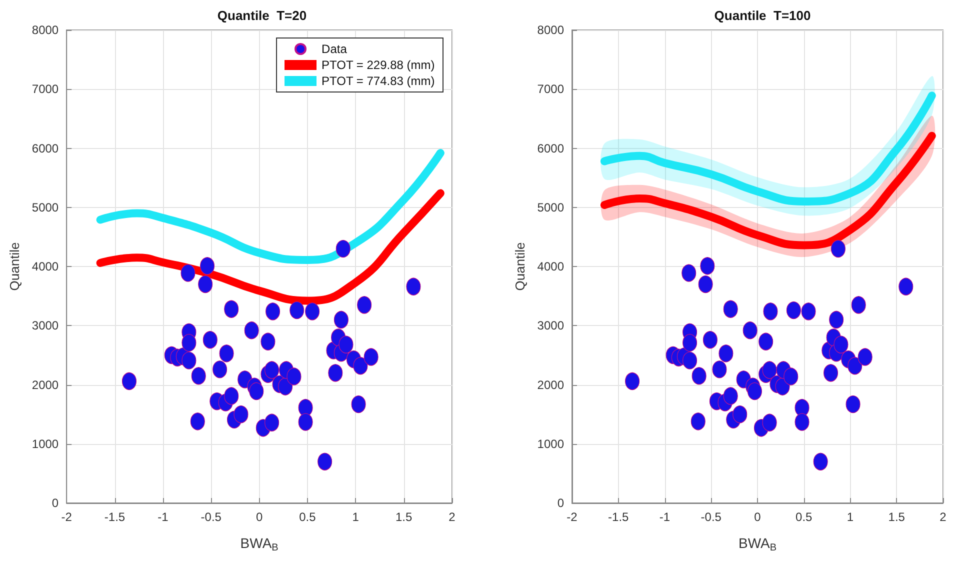 Image resolution: width=963 pixels, height=571 pixels. What do you see at coordinates (762, 15) in the screenshot?
I see `chart-title: Quantile T=100` at bounding box center [762, 15].